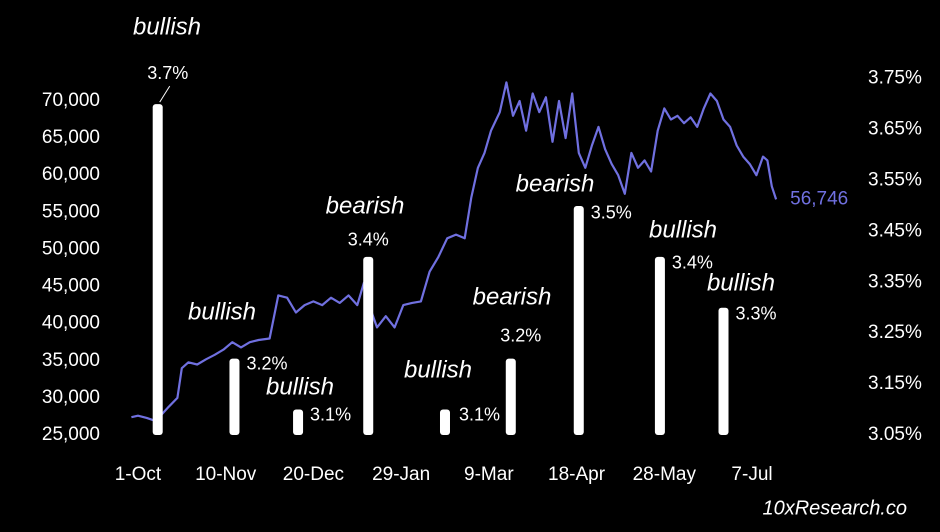 This screenshot has width=940, height=532. What do you see at coordinates (71, 248) in the screenshot?
I see `y-tick-label: 50,000` at bounding box center [71, 248].